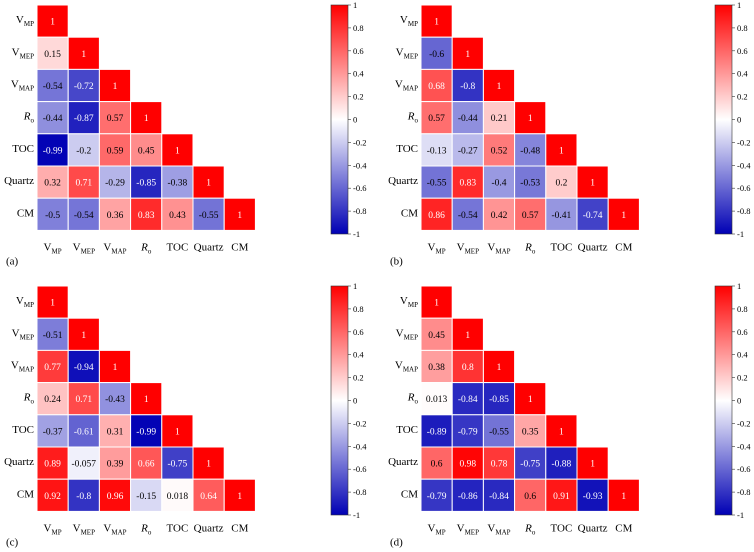  I want to click on row-label-v-map-main: V, so click(15, 366).